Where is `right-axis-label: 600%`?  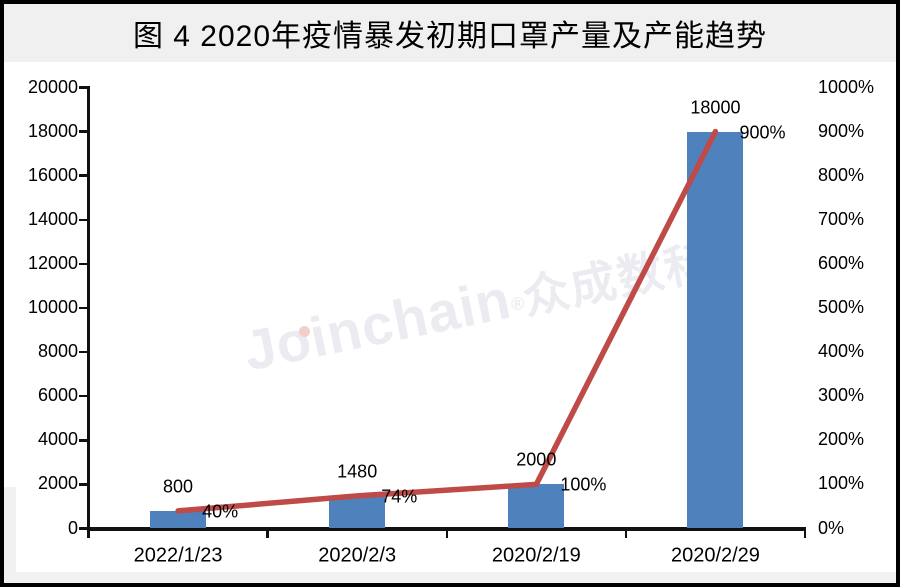
right-axis-label: 600% is located at coordinates (841, 262).